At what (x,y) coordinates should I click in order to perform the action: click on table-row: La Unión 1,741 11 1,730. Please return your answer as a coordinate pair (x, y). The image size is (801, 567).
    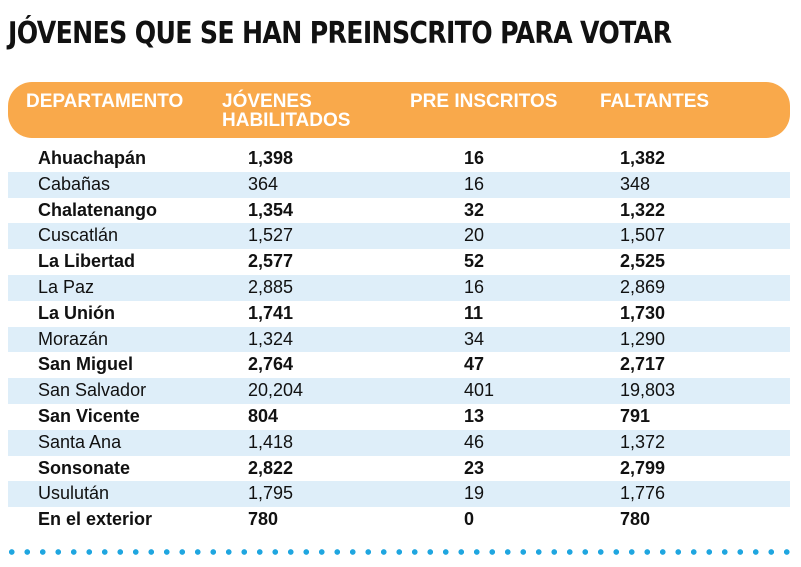
    Looking at the image, I should click on (399, 314).